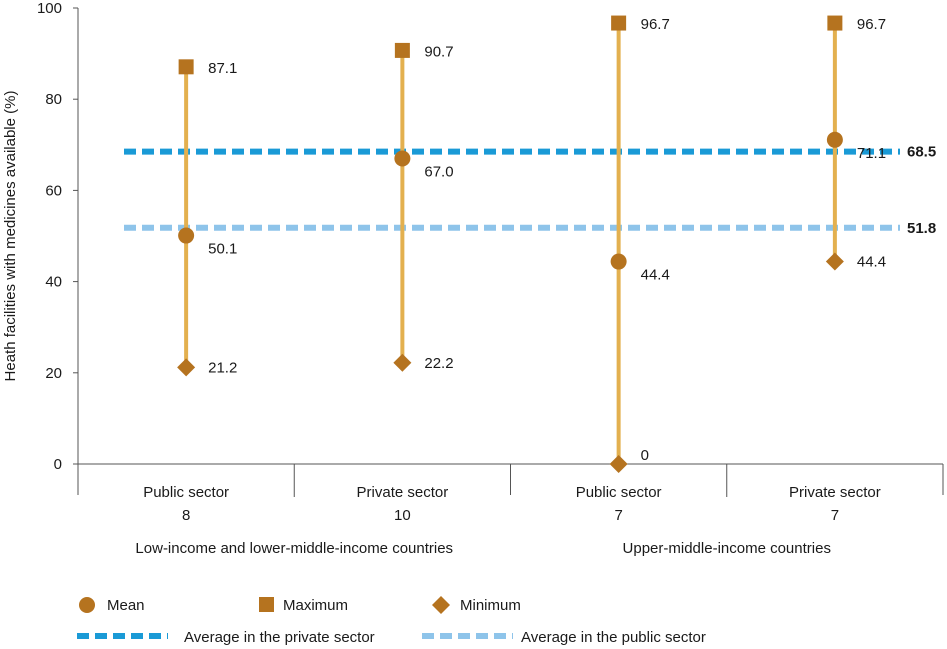 The image size is (947, 649). What do you see at coordinates (266, 604) in the screenshot?
I see `legend-max-marker` at bounding box center [266, 604].